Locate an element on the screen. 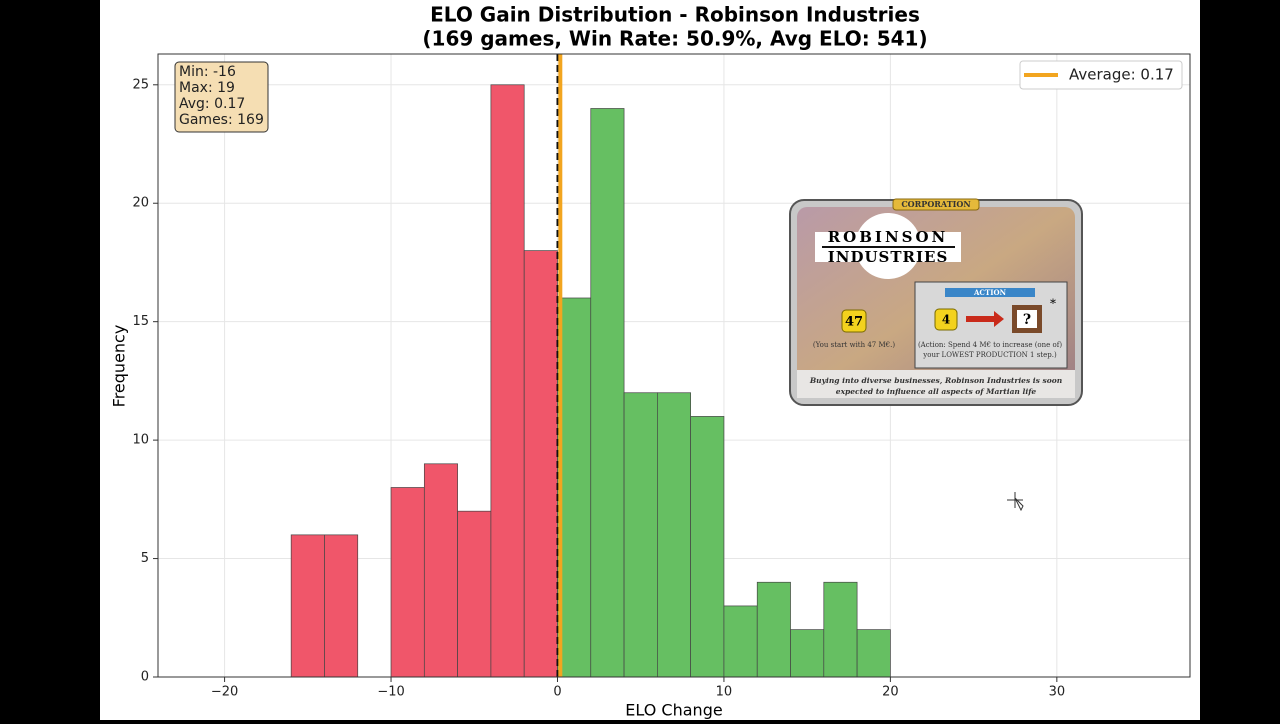 Image resolution: width=1280 pixels, height=724 pixels. action-text: (Action: Spend 4 M€ to increase (one of) is located at coordinates (990, 345).